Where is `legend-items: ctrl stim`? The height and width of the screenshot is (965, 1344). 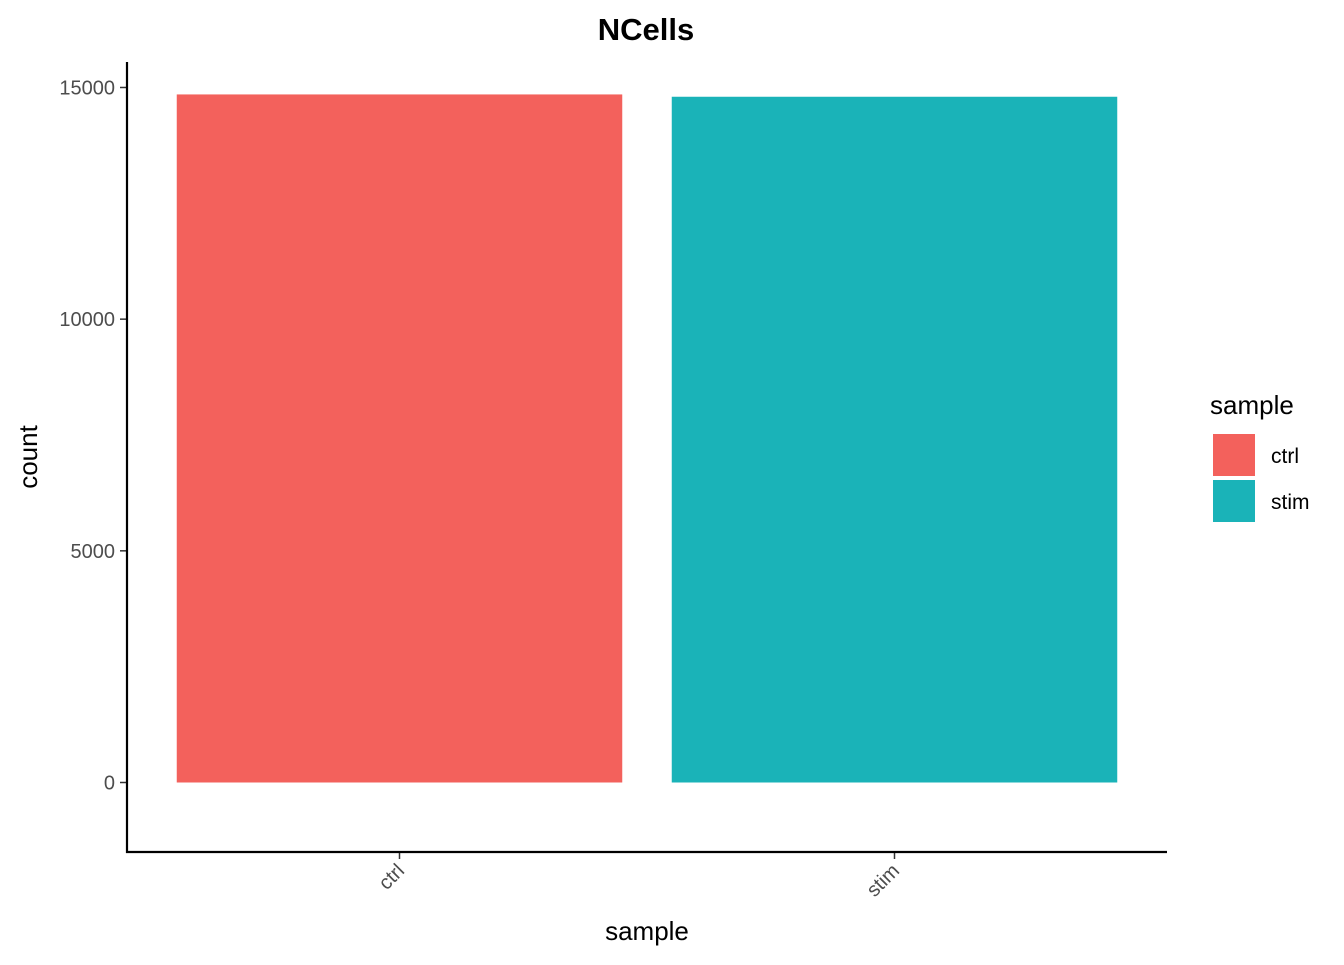
legend-items: ctrl stim is located at coordinates (1261, 478).